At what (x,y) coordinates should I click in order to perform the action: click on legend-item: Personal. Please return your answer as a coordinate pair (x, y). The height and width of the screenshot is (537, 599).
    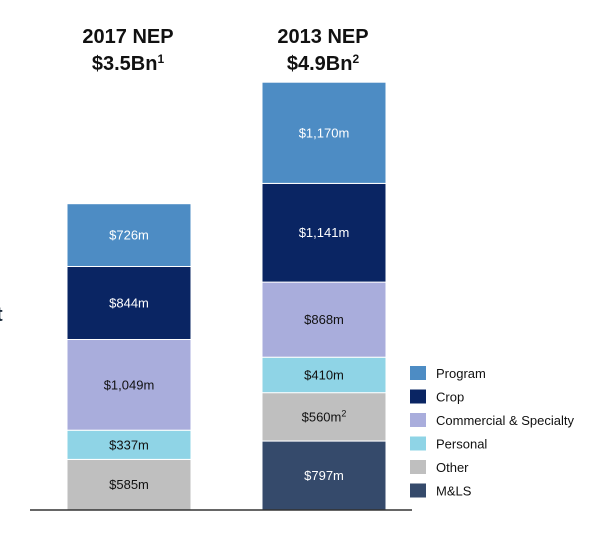
    Looking at the image, I should click on (448, 444).